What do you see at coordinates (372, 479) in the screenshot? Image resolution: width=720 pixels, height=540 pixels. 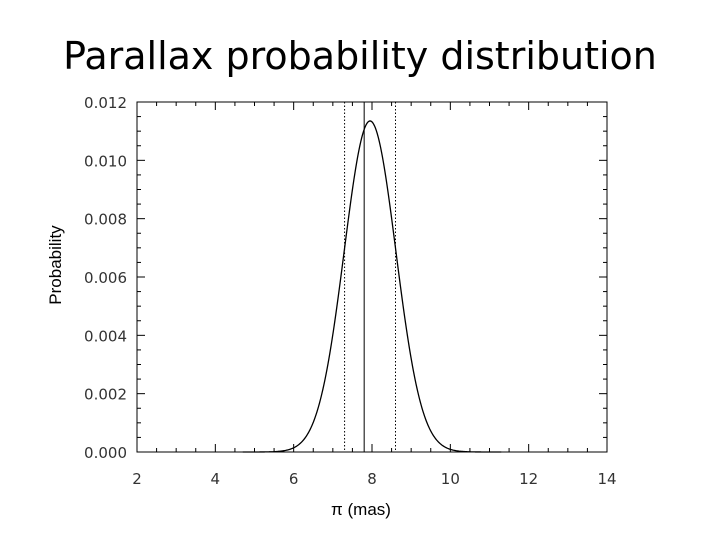 I see `x-tick-label: 8` at bounding box center [372, 479].